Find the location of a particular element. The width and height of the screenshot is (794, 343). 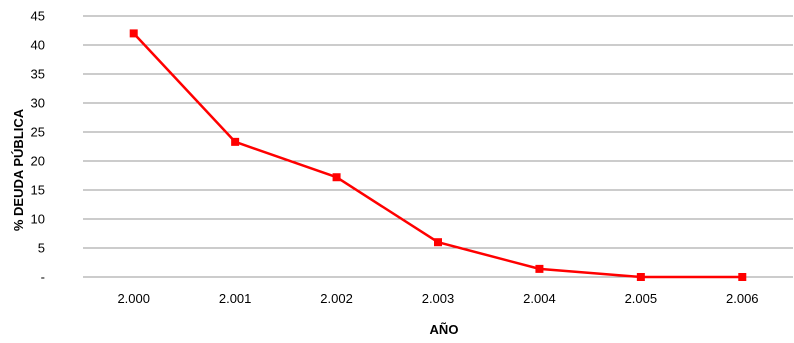

x-tick-label: 2.005 is located at coordinates (641, 298).